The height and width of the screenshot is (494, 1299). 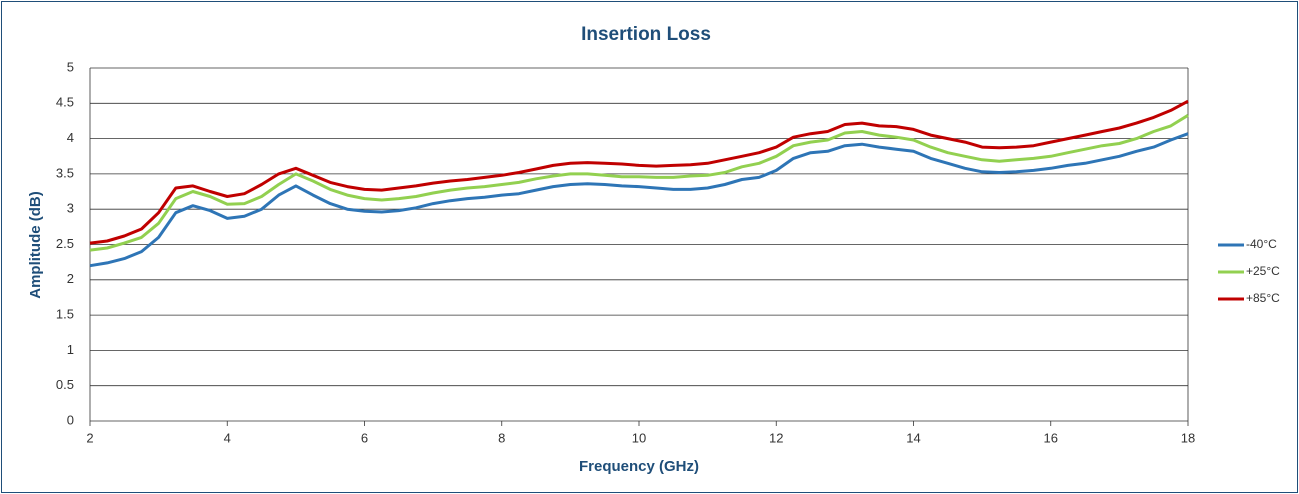 What do you see at coordinates (65, 384) in the screenshot?
I see `y-tick-label: 0.5` at bounding box center [65, 384].